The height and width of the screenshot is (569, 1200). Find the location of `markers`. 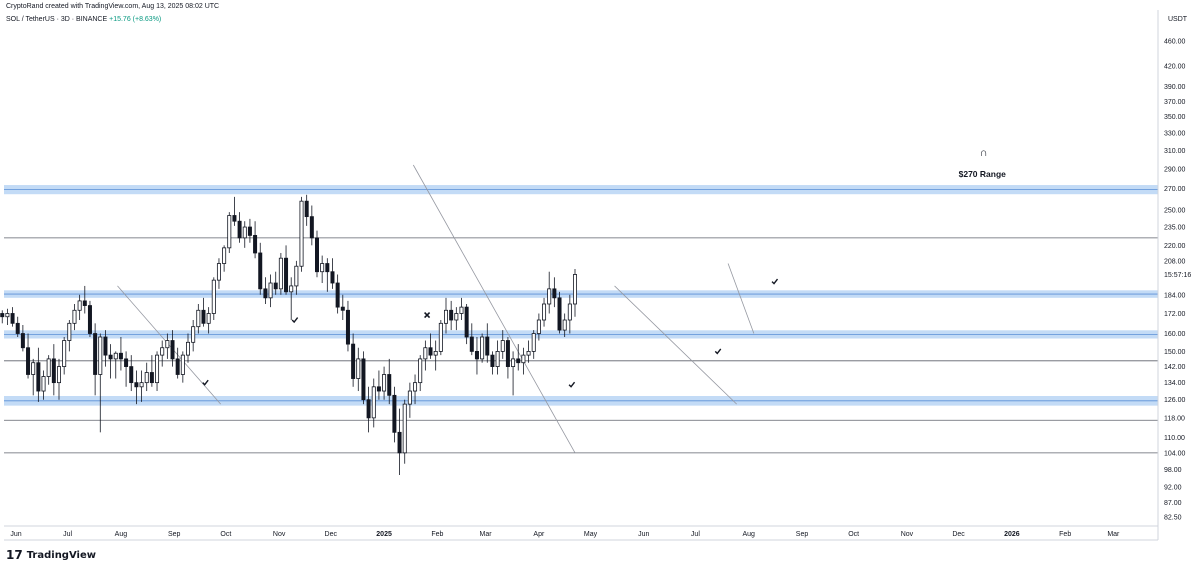

markers is located at coordinates (490, 333).